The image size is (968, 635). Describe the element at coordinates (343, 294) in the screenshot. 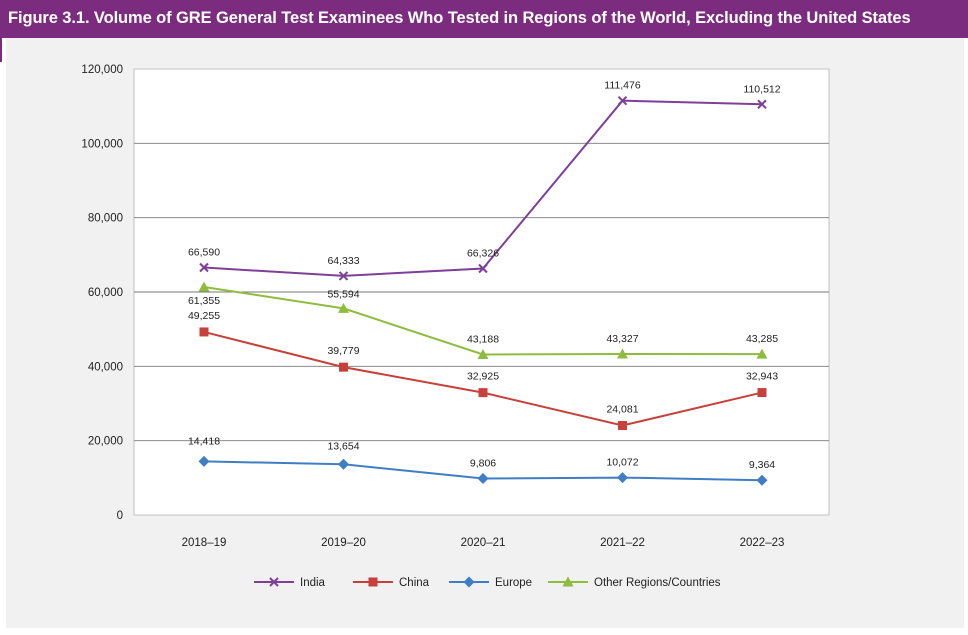

I see `other-regions-countries-data-label: 55,594` at that location.